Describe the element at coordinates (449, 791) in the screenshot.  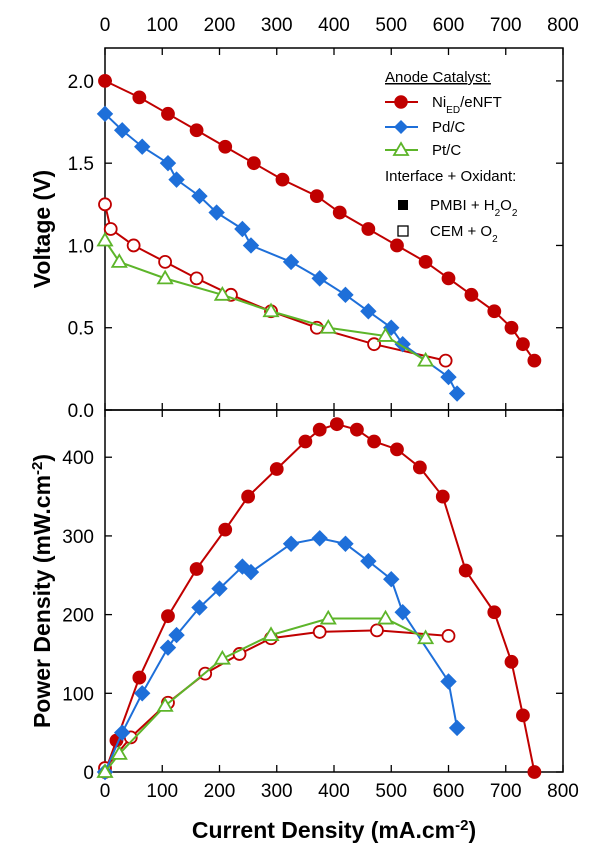
I see `x-tick-label-bottom: 600` at that location.